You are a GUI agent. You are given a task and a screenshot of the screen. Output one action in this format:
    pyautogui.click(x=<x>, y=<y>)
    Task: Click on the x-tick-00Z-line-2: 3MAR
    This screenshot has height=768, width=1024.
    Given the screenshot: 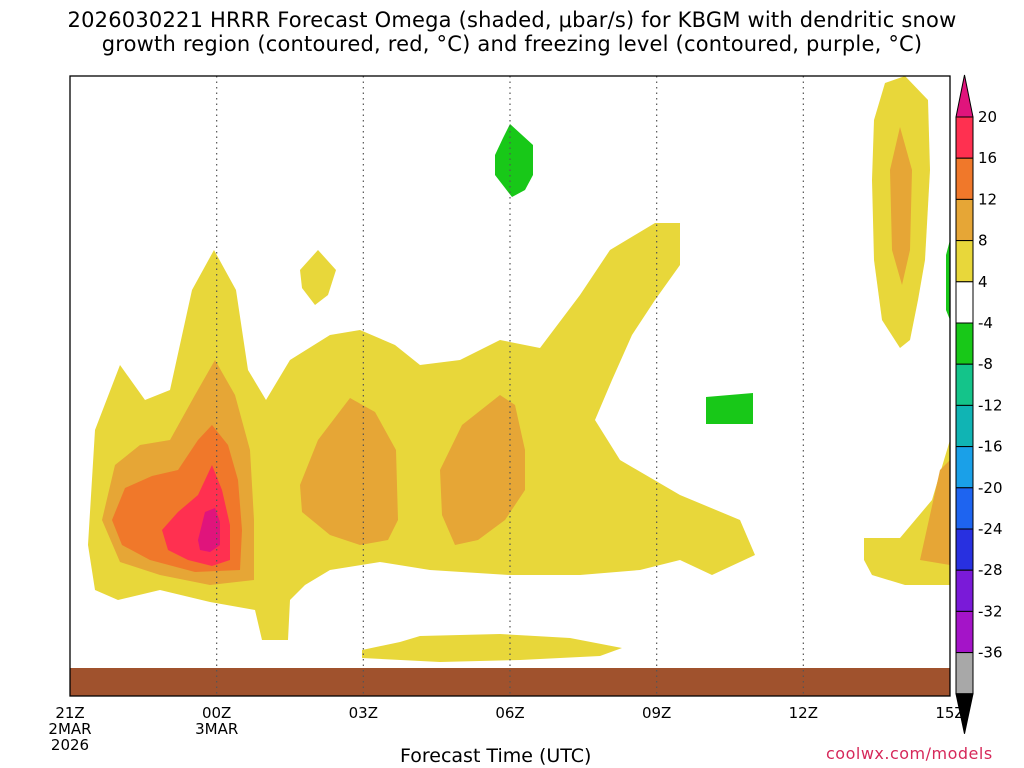 What is the action you would take?
    pyautogui.click(x=216, y=729)
    